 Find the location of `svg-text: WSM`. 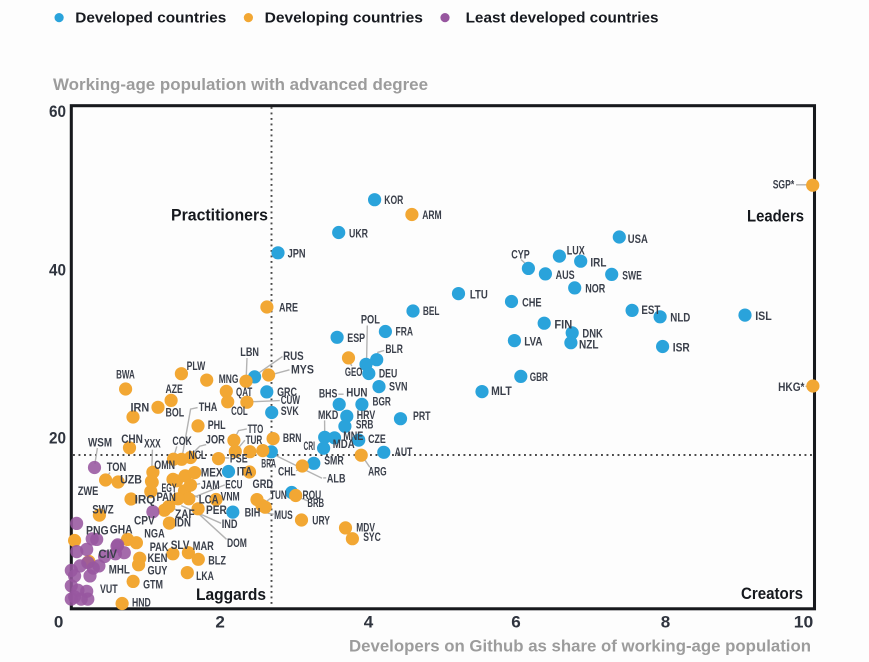

svg-text: WSM is located at coordinates (100, 442).